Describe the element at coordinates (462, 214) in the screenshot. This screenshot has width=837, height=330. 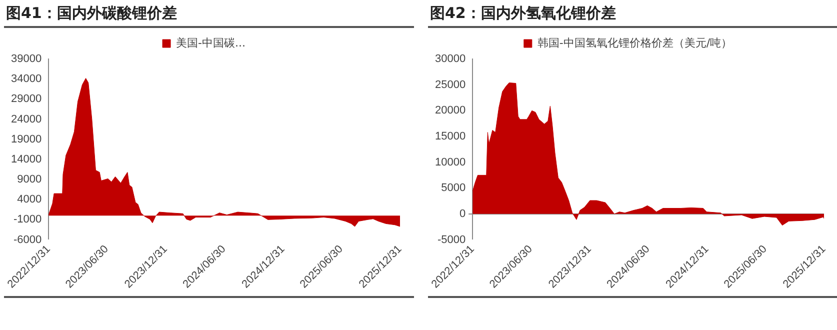
I see `y-tick-label: 0` at that location.